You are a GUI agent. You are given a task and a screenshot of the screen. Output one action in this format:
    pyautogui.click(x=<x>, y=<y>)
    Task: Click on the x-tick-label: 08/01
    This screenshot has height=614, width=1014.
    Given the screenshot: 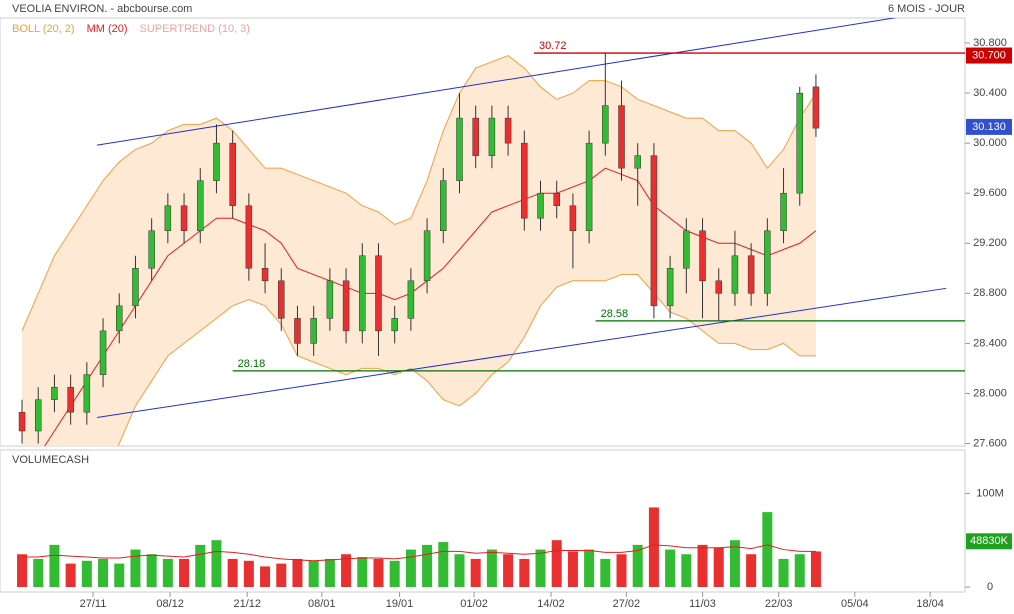 What is the action you would take?
    pyautogui.click(x=322, y=604)
    